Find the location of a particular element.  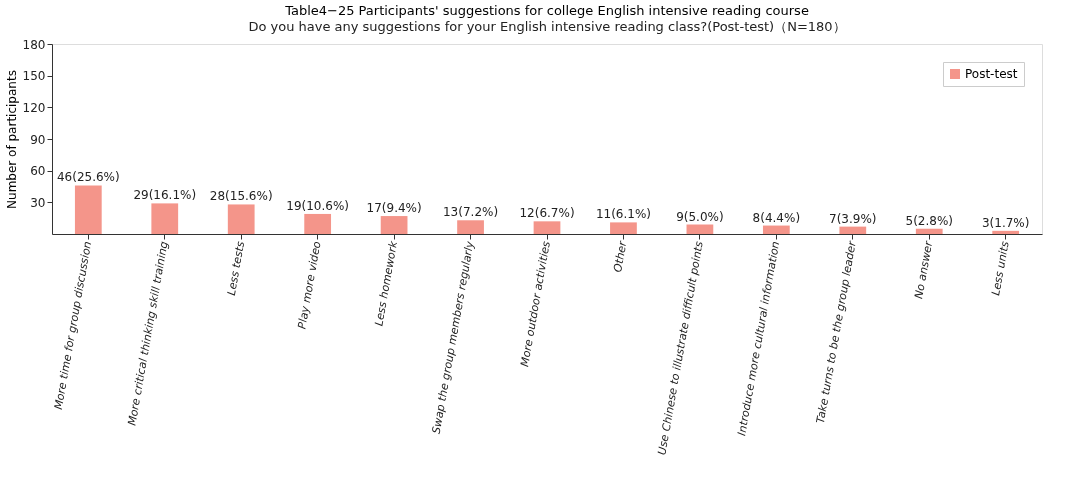

y-tick-label: 60 is located at coordinates (38, 171).